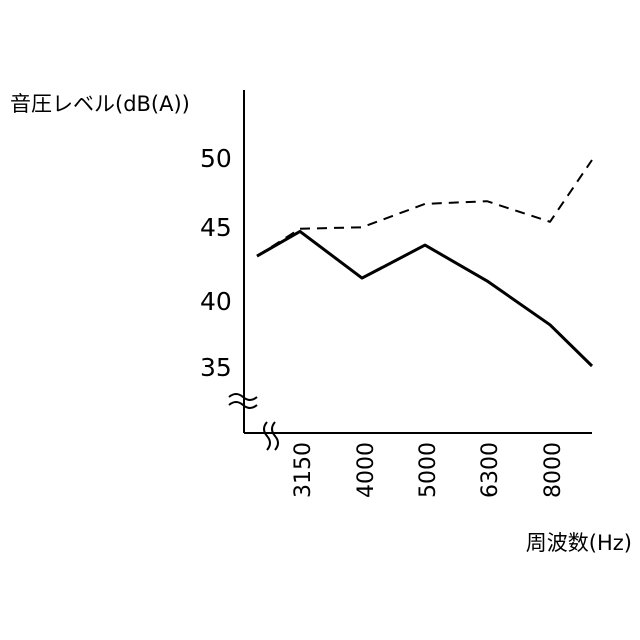 This screenshot has width=640, height=640. What do you see at coordinates (303, 470) in the screenshot?
I see `x-tick-label-3150: 3150` at bounding box center [303, 470].